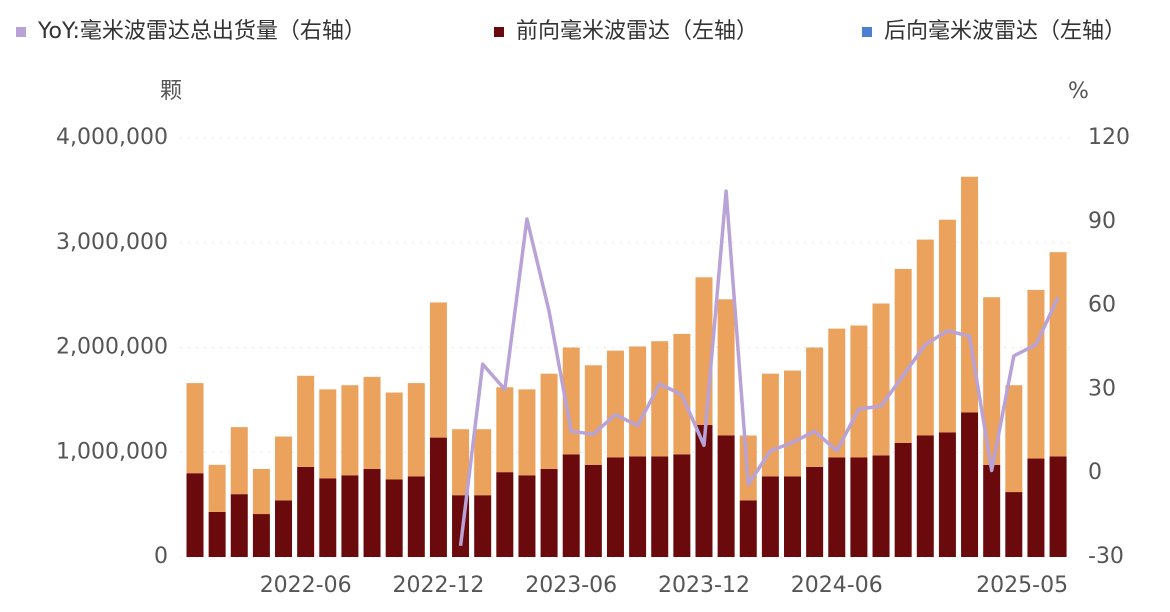  What do you see at coordinates (837, 585) in the screenshot?
I see `x-tick-label: 2024-06` at bounding box center [837, 585].